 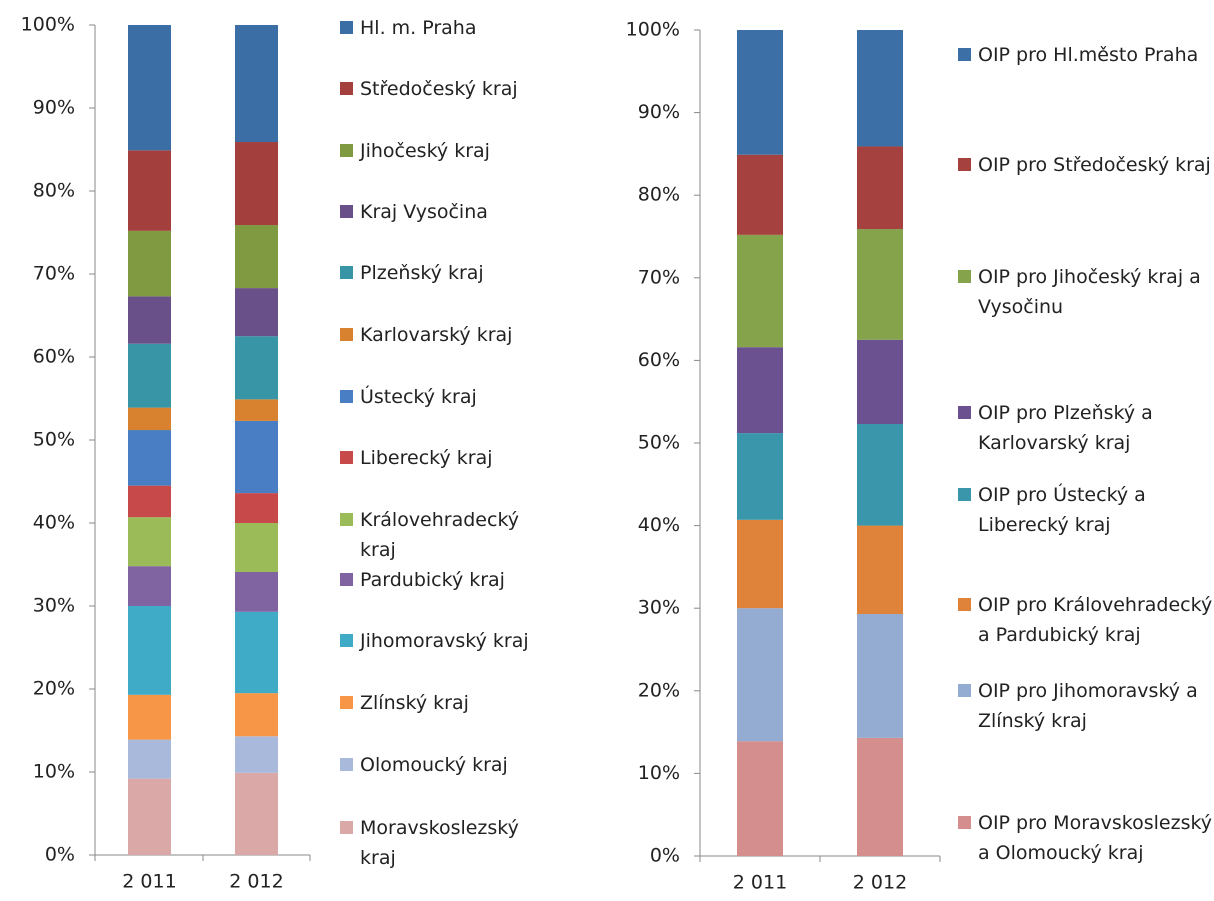 I want to click on y-tick-label: 0%, so click(x=665, y=856).